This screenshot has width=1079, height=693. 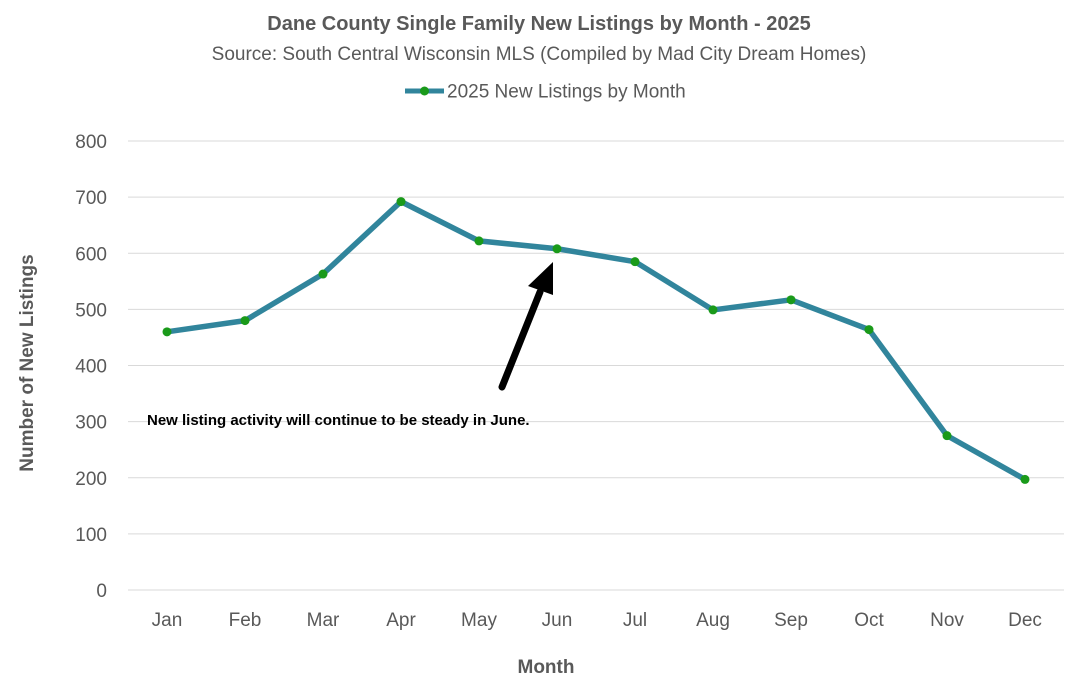 What do you see at coordinates (1025, 620) in the screenshot?
I see `x-tick-label: Dec` at bounding box center [1025, 620].